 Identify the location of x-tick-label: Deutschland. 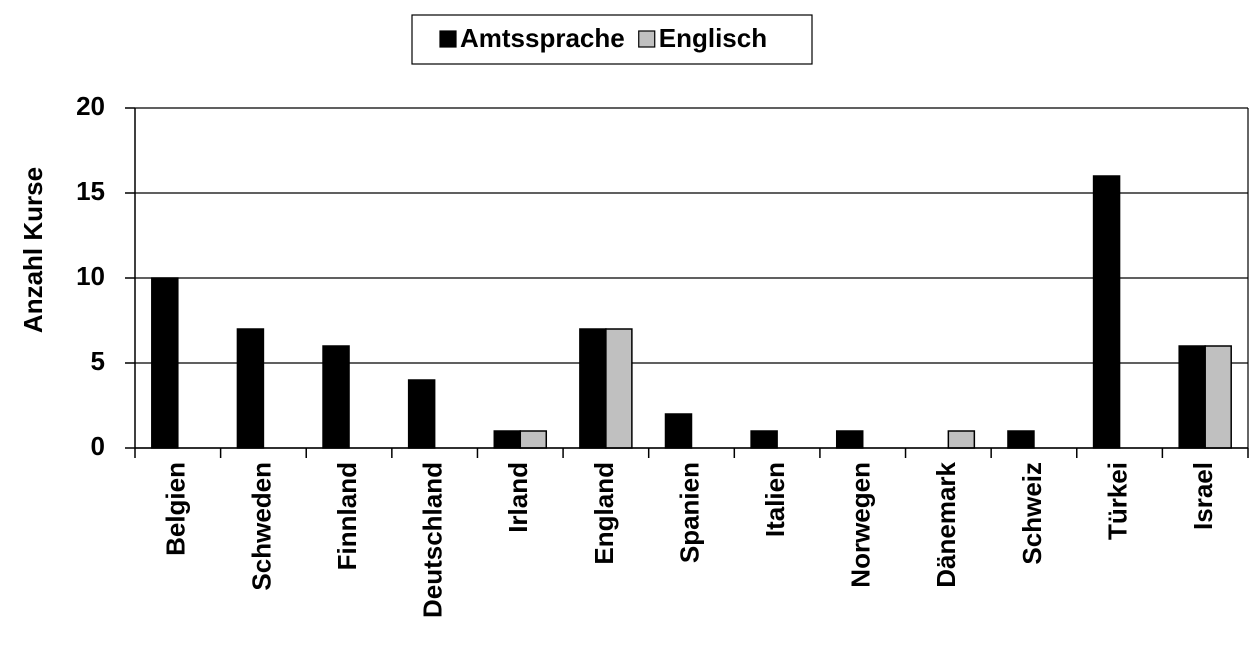
(433, 540).